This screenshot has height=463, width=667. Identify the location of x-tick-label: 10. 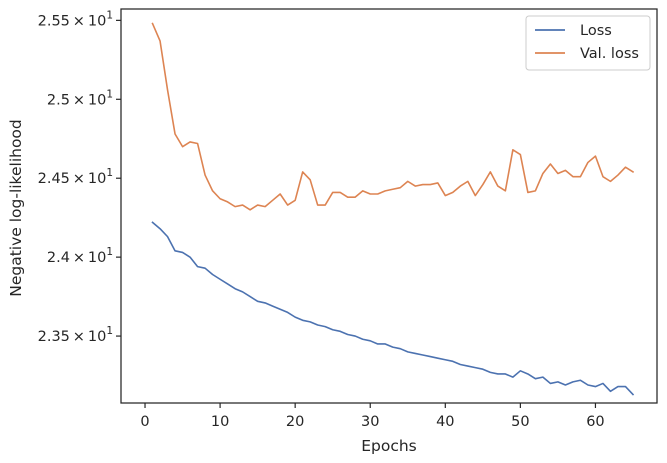
(220, 422).